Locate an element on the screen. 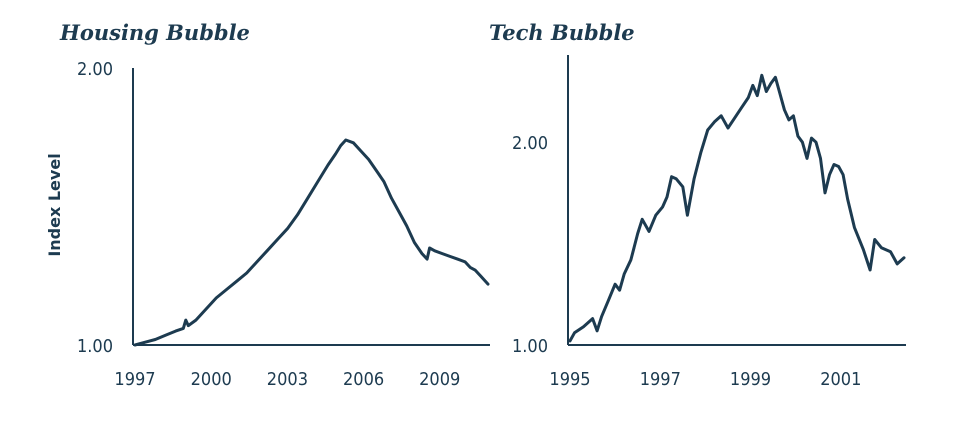 The image size is (957, 425). x-tick-label: 2009 is located at coordinates (439, 379).